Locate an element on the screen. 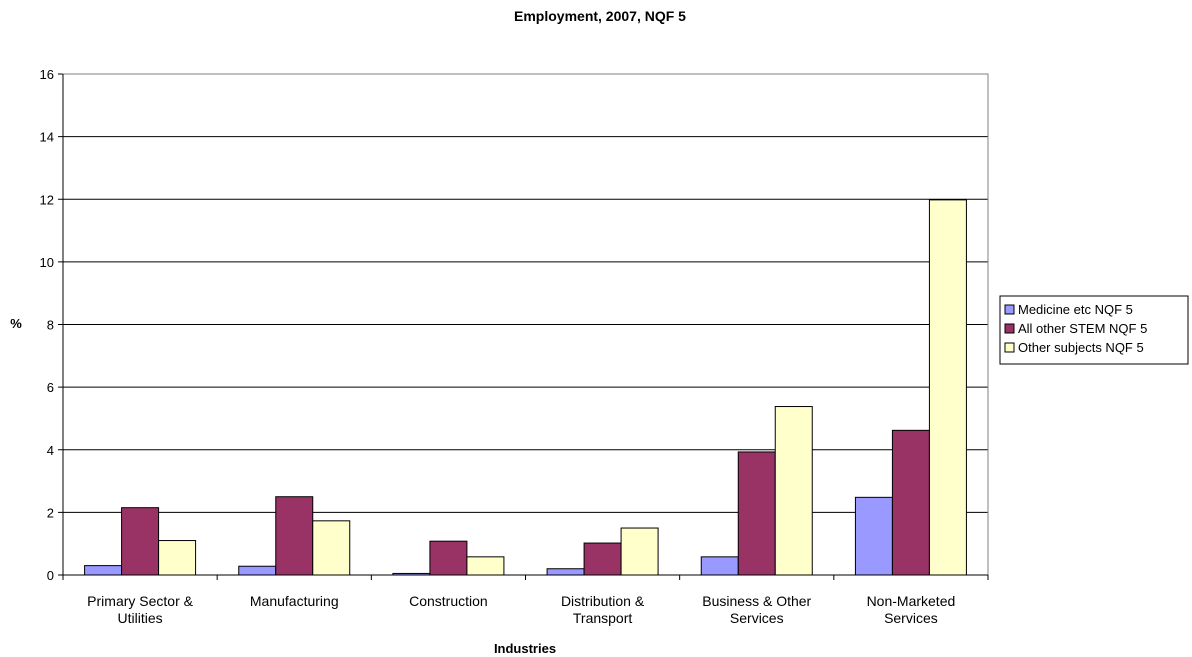 This screenshot has width=1192, height=657. chart-title: Employment, 2007, NQF 5 is located at coordinates (600, 16).